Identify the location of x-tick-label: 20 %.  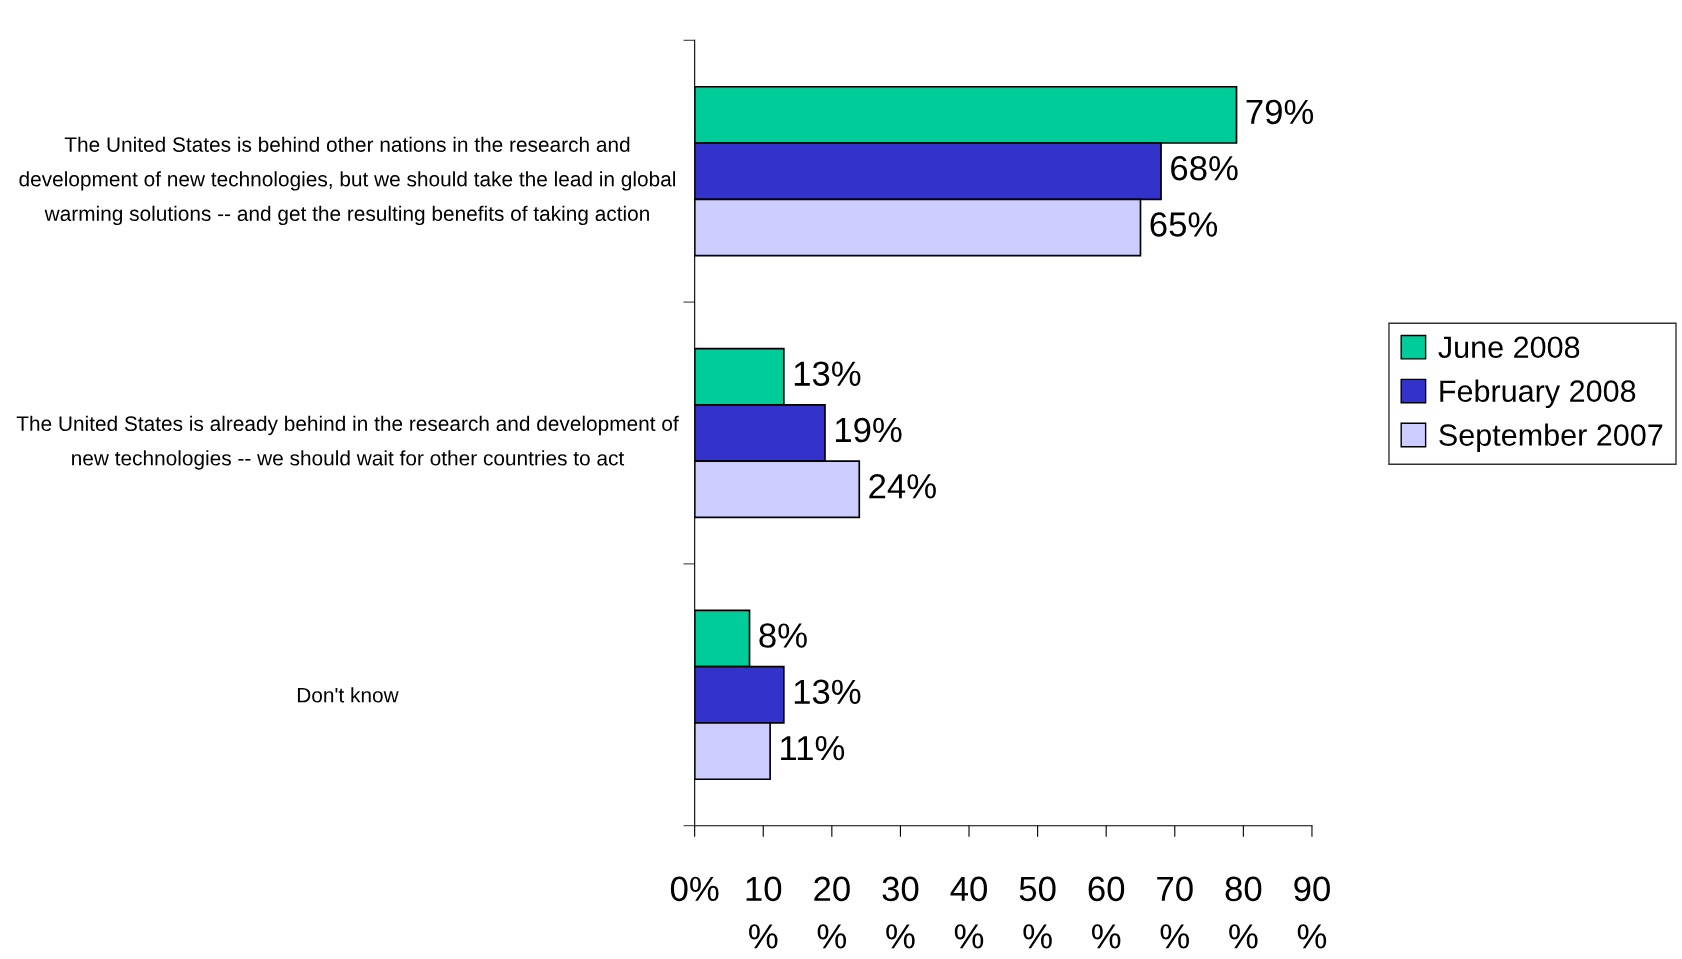
(832, 912).